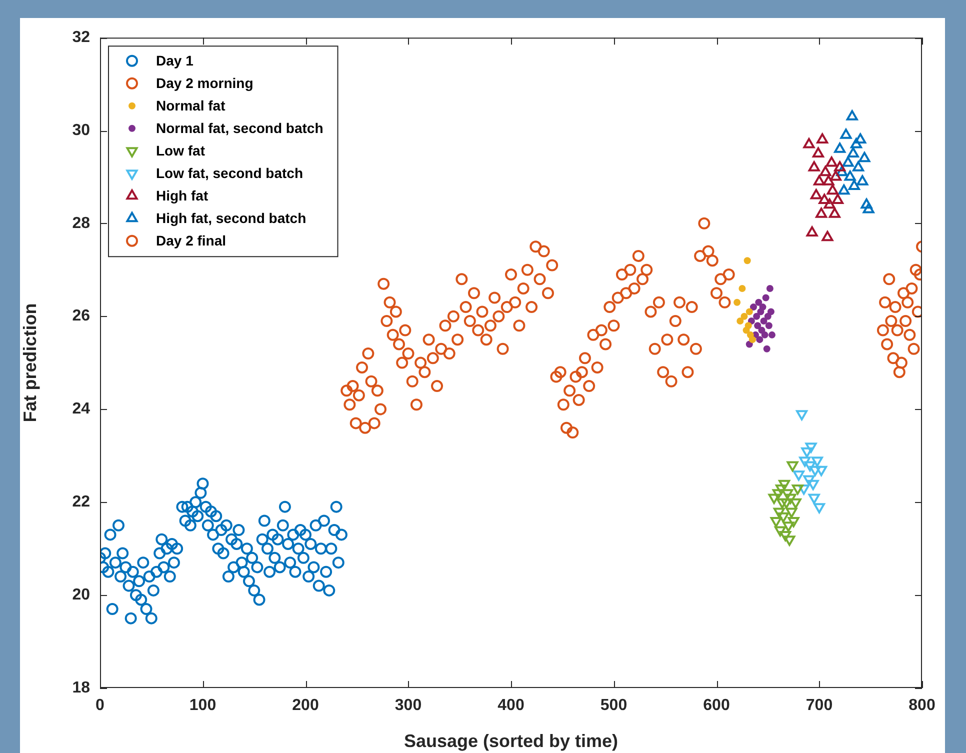 This screenshot has width=966, height=753. I want to click on x-tick-label: 400, so click(511, 705).